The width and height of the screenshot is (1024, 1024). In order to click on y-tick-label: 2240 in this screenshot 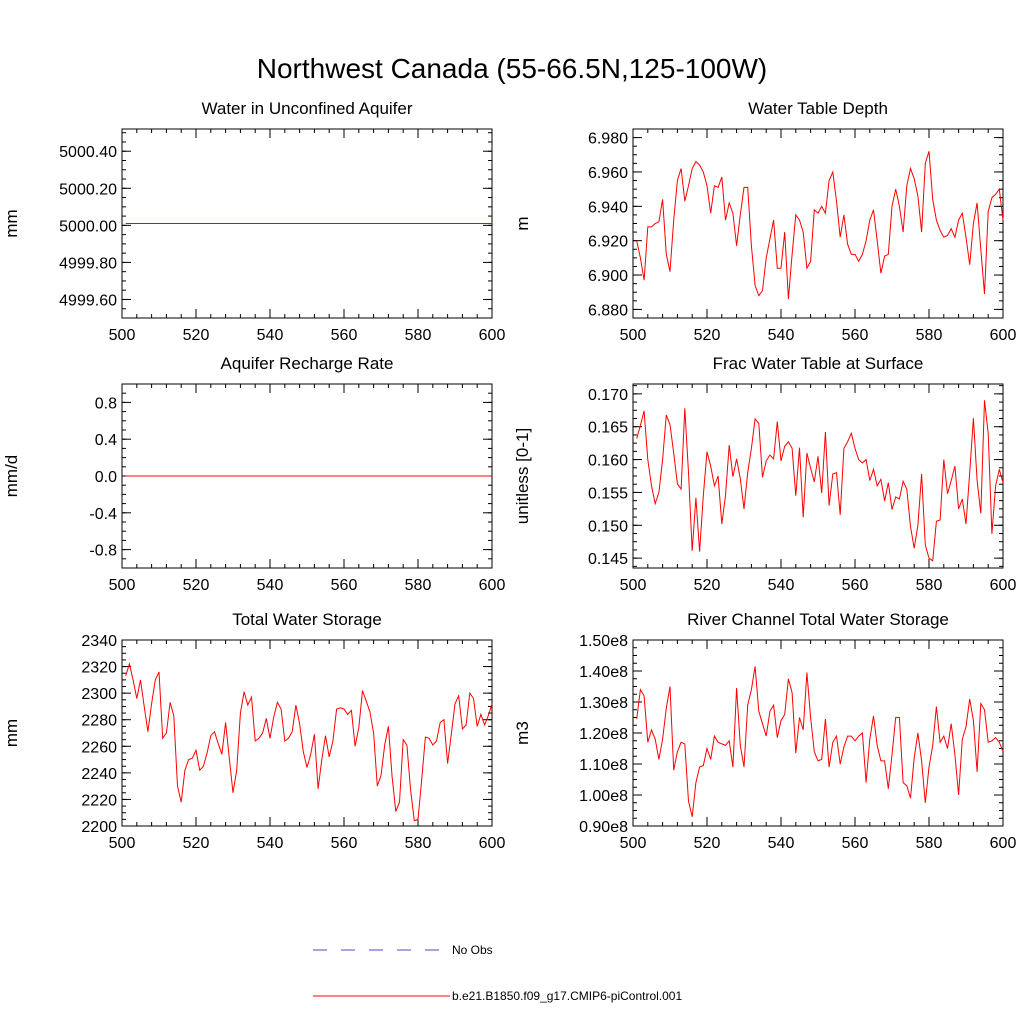, I will do `click(99, 774)`.